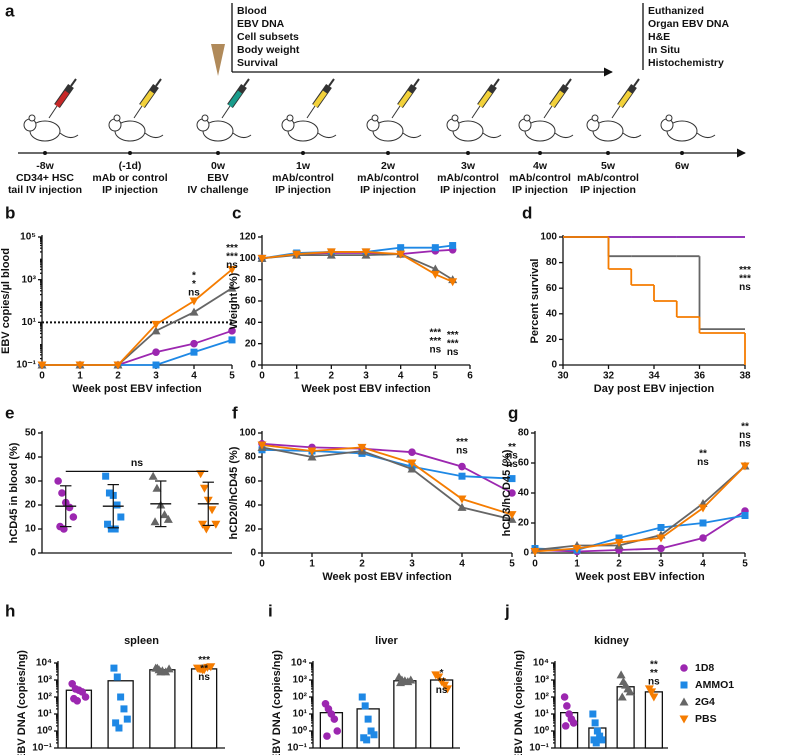 The height and width of the screenshot is (755, 797). What do you see at coordinates (608, 166) in the screenshot?
I see `time-label: 5w` at bounding box center [608, 166].